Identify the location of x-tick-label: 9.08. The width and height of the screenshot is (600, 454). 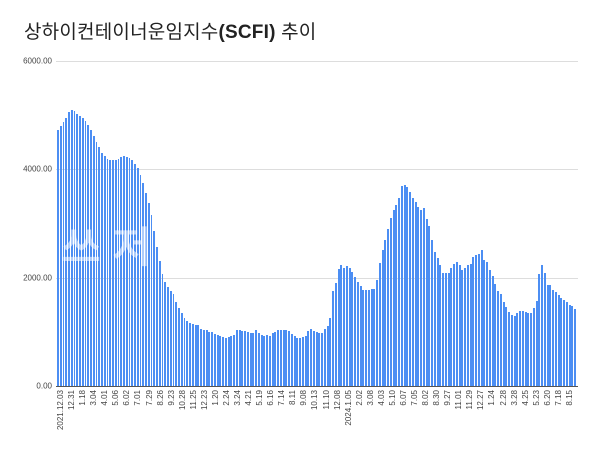
(304, 398).